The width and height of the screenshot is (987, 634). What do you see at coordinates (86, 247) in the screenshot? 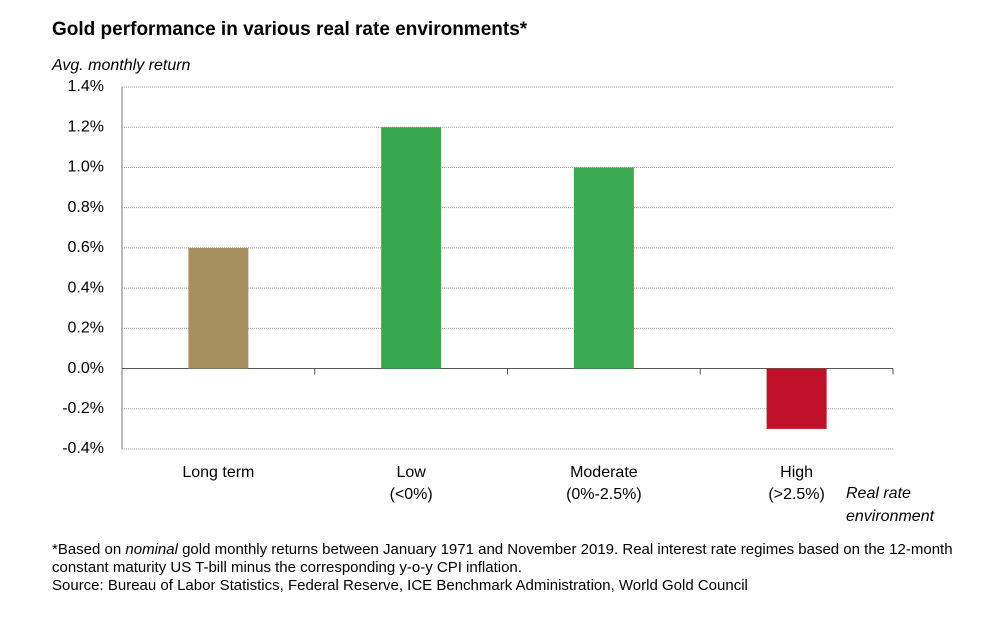
I see `y-tick-label: 0.6%` at bounding box center [86, 247].